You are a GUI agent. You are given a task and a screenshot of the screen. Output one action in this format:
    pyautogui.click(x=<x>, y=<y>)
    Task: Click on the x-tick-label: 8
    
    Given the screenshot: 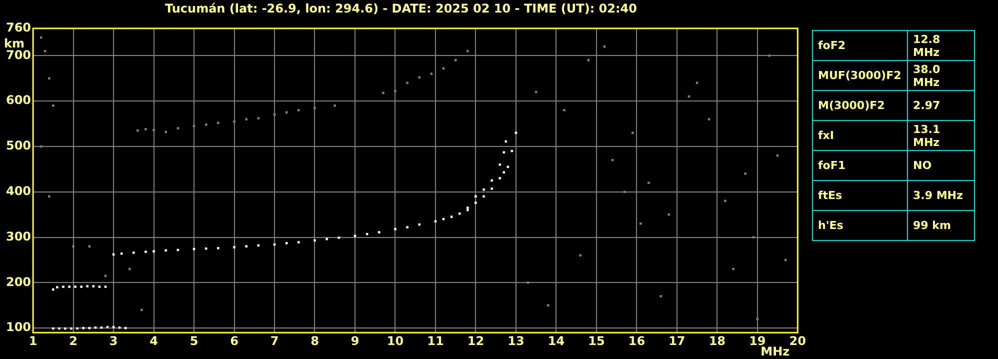 What is the action you would take?
    pyautogui.click(x=314, y=341)
    